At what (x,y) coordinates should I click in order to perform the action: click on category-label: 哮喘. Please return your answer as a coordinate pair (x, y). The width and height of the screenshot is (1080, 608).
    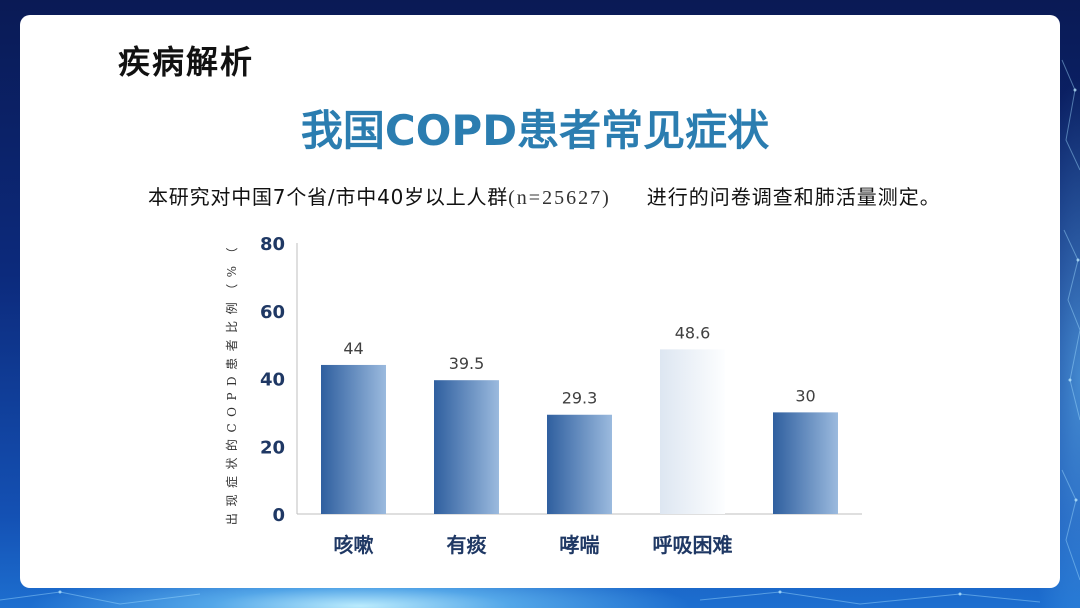
    Looking at the image, I should click on (580, 545).